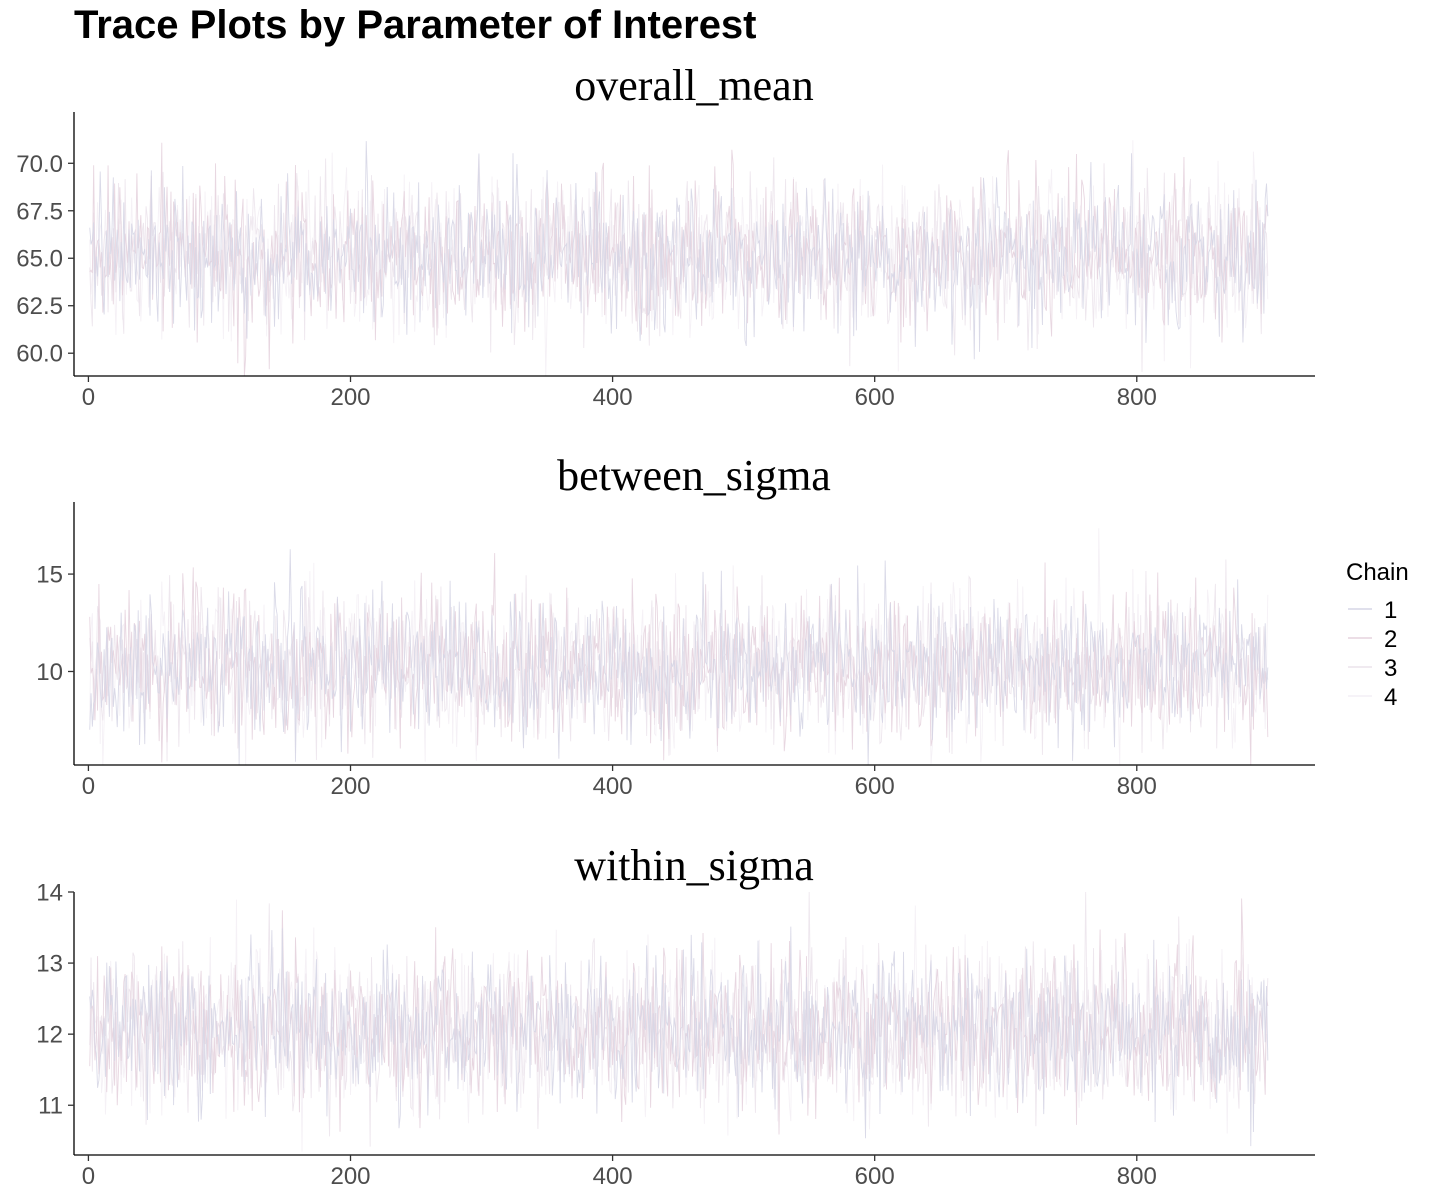 The image size is (1440, 1200). I want to click on y-tick-label: 13, so click(49, 964).